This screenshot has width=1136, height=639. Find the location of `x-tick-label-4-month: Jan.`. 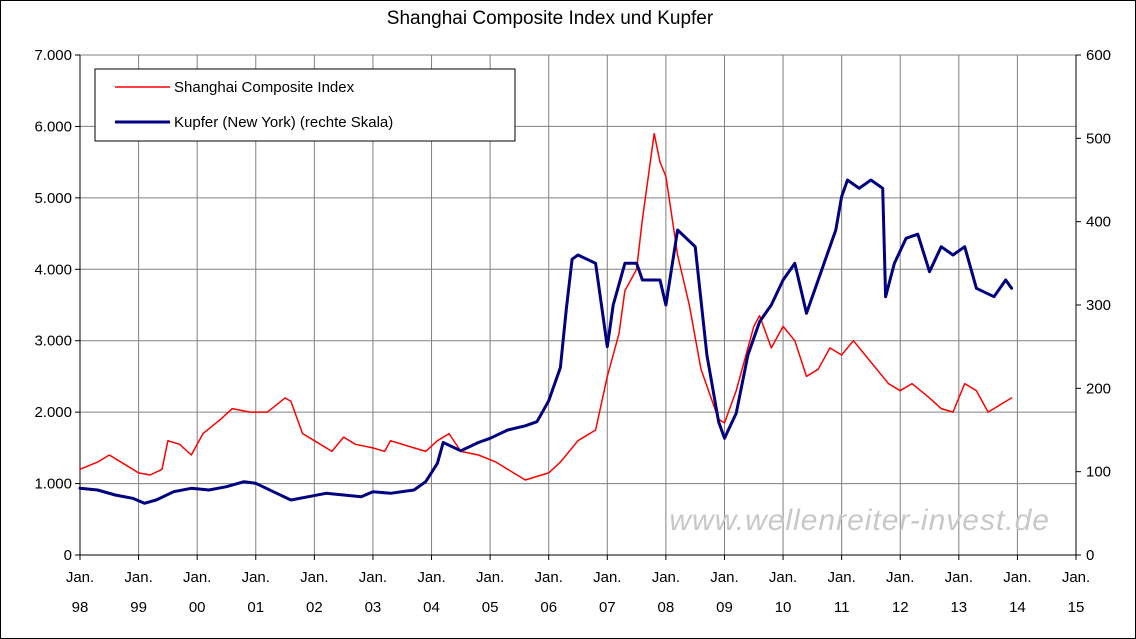

x-tick-label-4-month: Jan. is located at coordinates (314, 577).